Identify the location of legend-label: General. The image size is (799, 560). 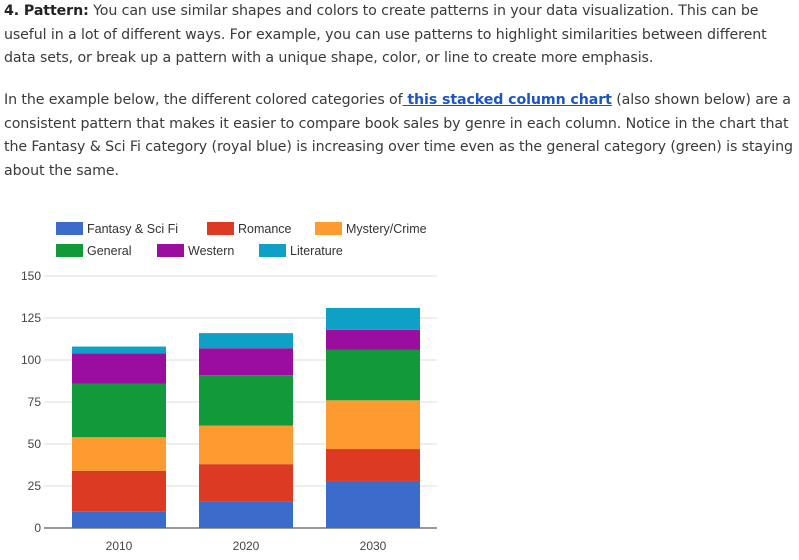
(109, 251).